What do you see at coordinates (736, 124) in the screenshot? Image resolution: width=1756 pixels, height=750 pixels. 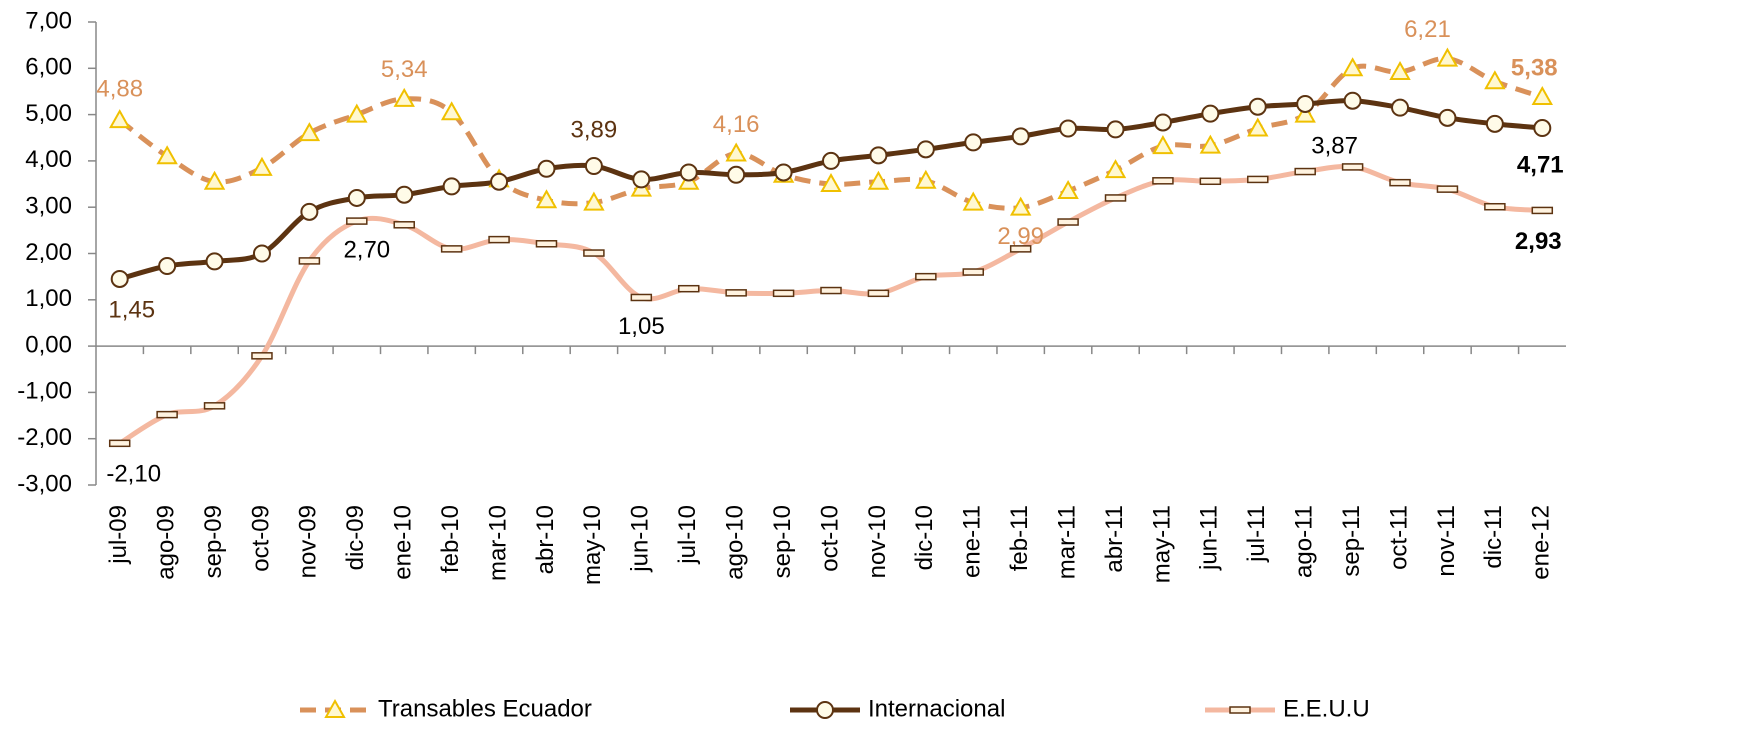 I see `data-label: 4,16` at bounding box center [736, 124].